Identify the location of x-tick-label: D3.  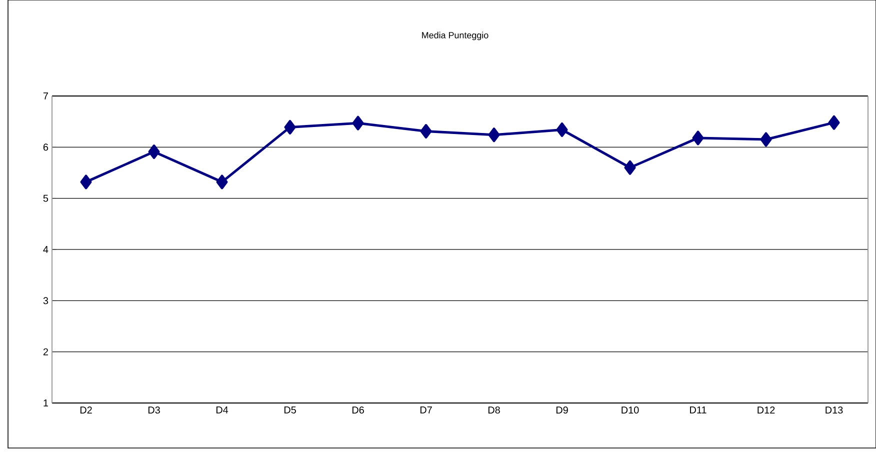
(154, 410).